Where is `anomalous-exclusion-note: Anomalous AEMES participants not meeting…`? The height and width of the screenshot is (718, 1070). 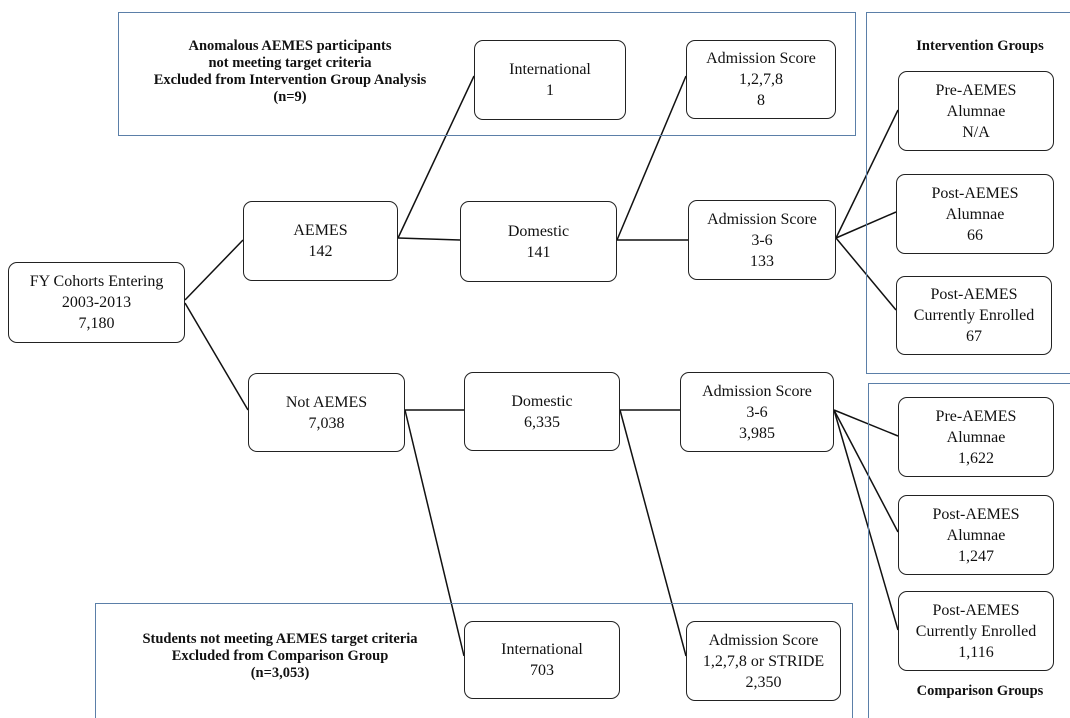
anomalous-exclusion-note: Anomalous AEMES participants not meeting… is located at coordinates (290, 71).